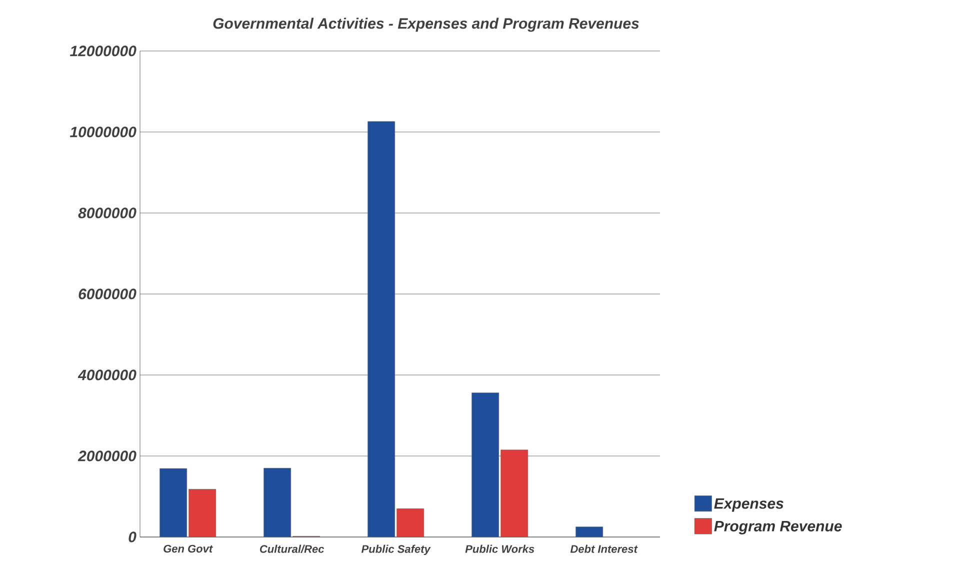 The width and height of the screenshot is (971, 573). I want to click on y-tick-label: 2000000, so click(107, 456).